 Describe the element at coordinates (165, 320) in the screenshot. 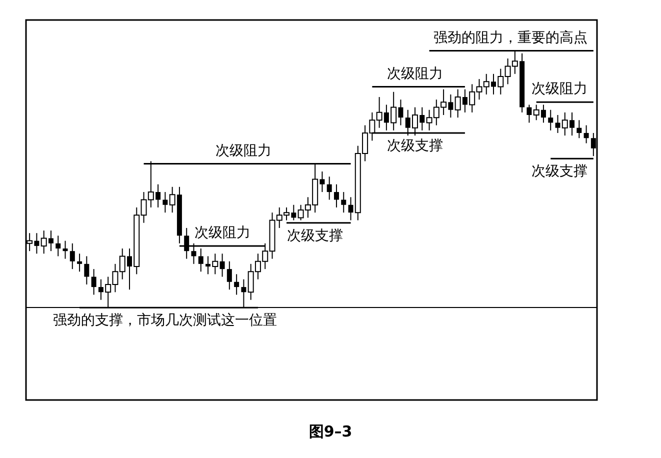

I see `series-label: 强劲的支撑，市场几次测试这一位置` at that location.